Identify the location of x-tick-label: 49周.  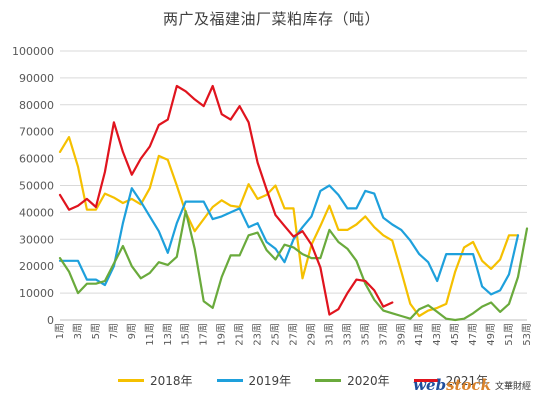
(491, 334).